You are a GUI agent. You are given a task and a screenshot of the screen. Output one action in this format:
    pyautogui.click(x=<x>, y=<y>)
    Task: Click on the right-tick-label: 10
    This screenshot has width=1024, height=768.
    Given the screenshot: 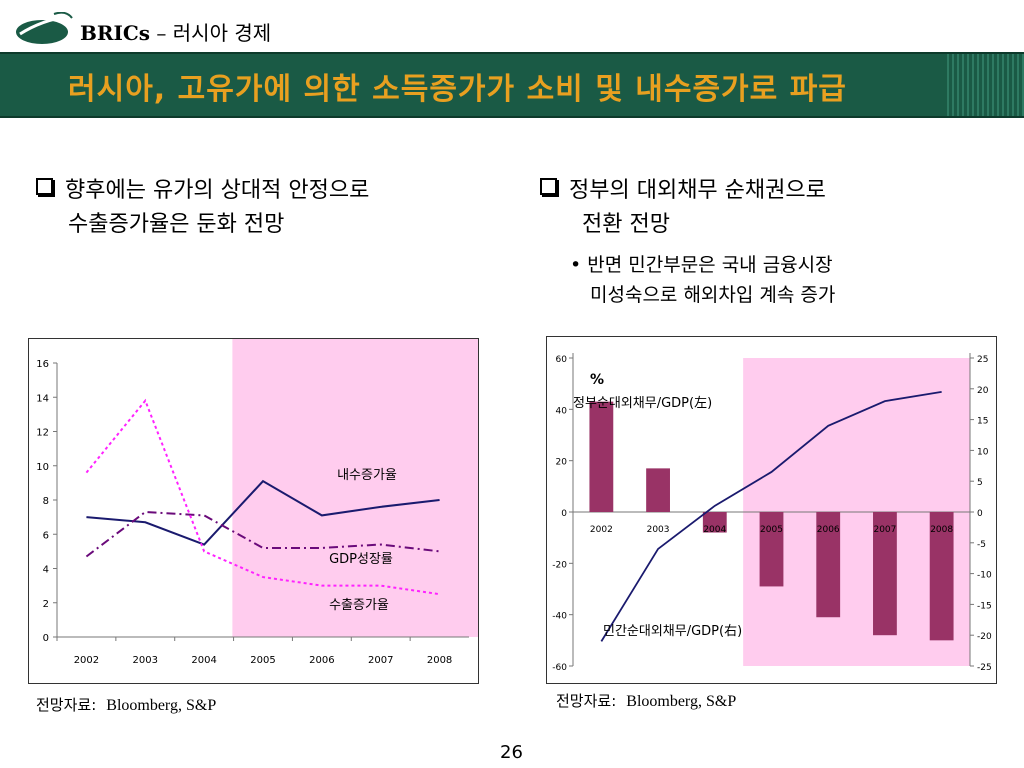 What is the action you would take?
    pyautogui.click(x=983, y=452)
    